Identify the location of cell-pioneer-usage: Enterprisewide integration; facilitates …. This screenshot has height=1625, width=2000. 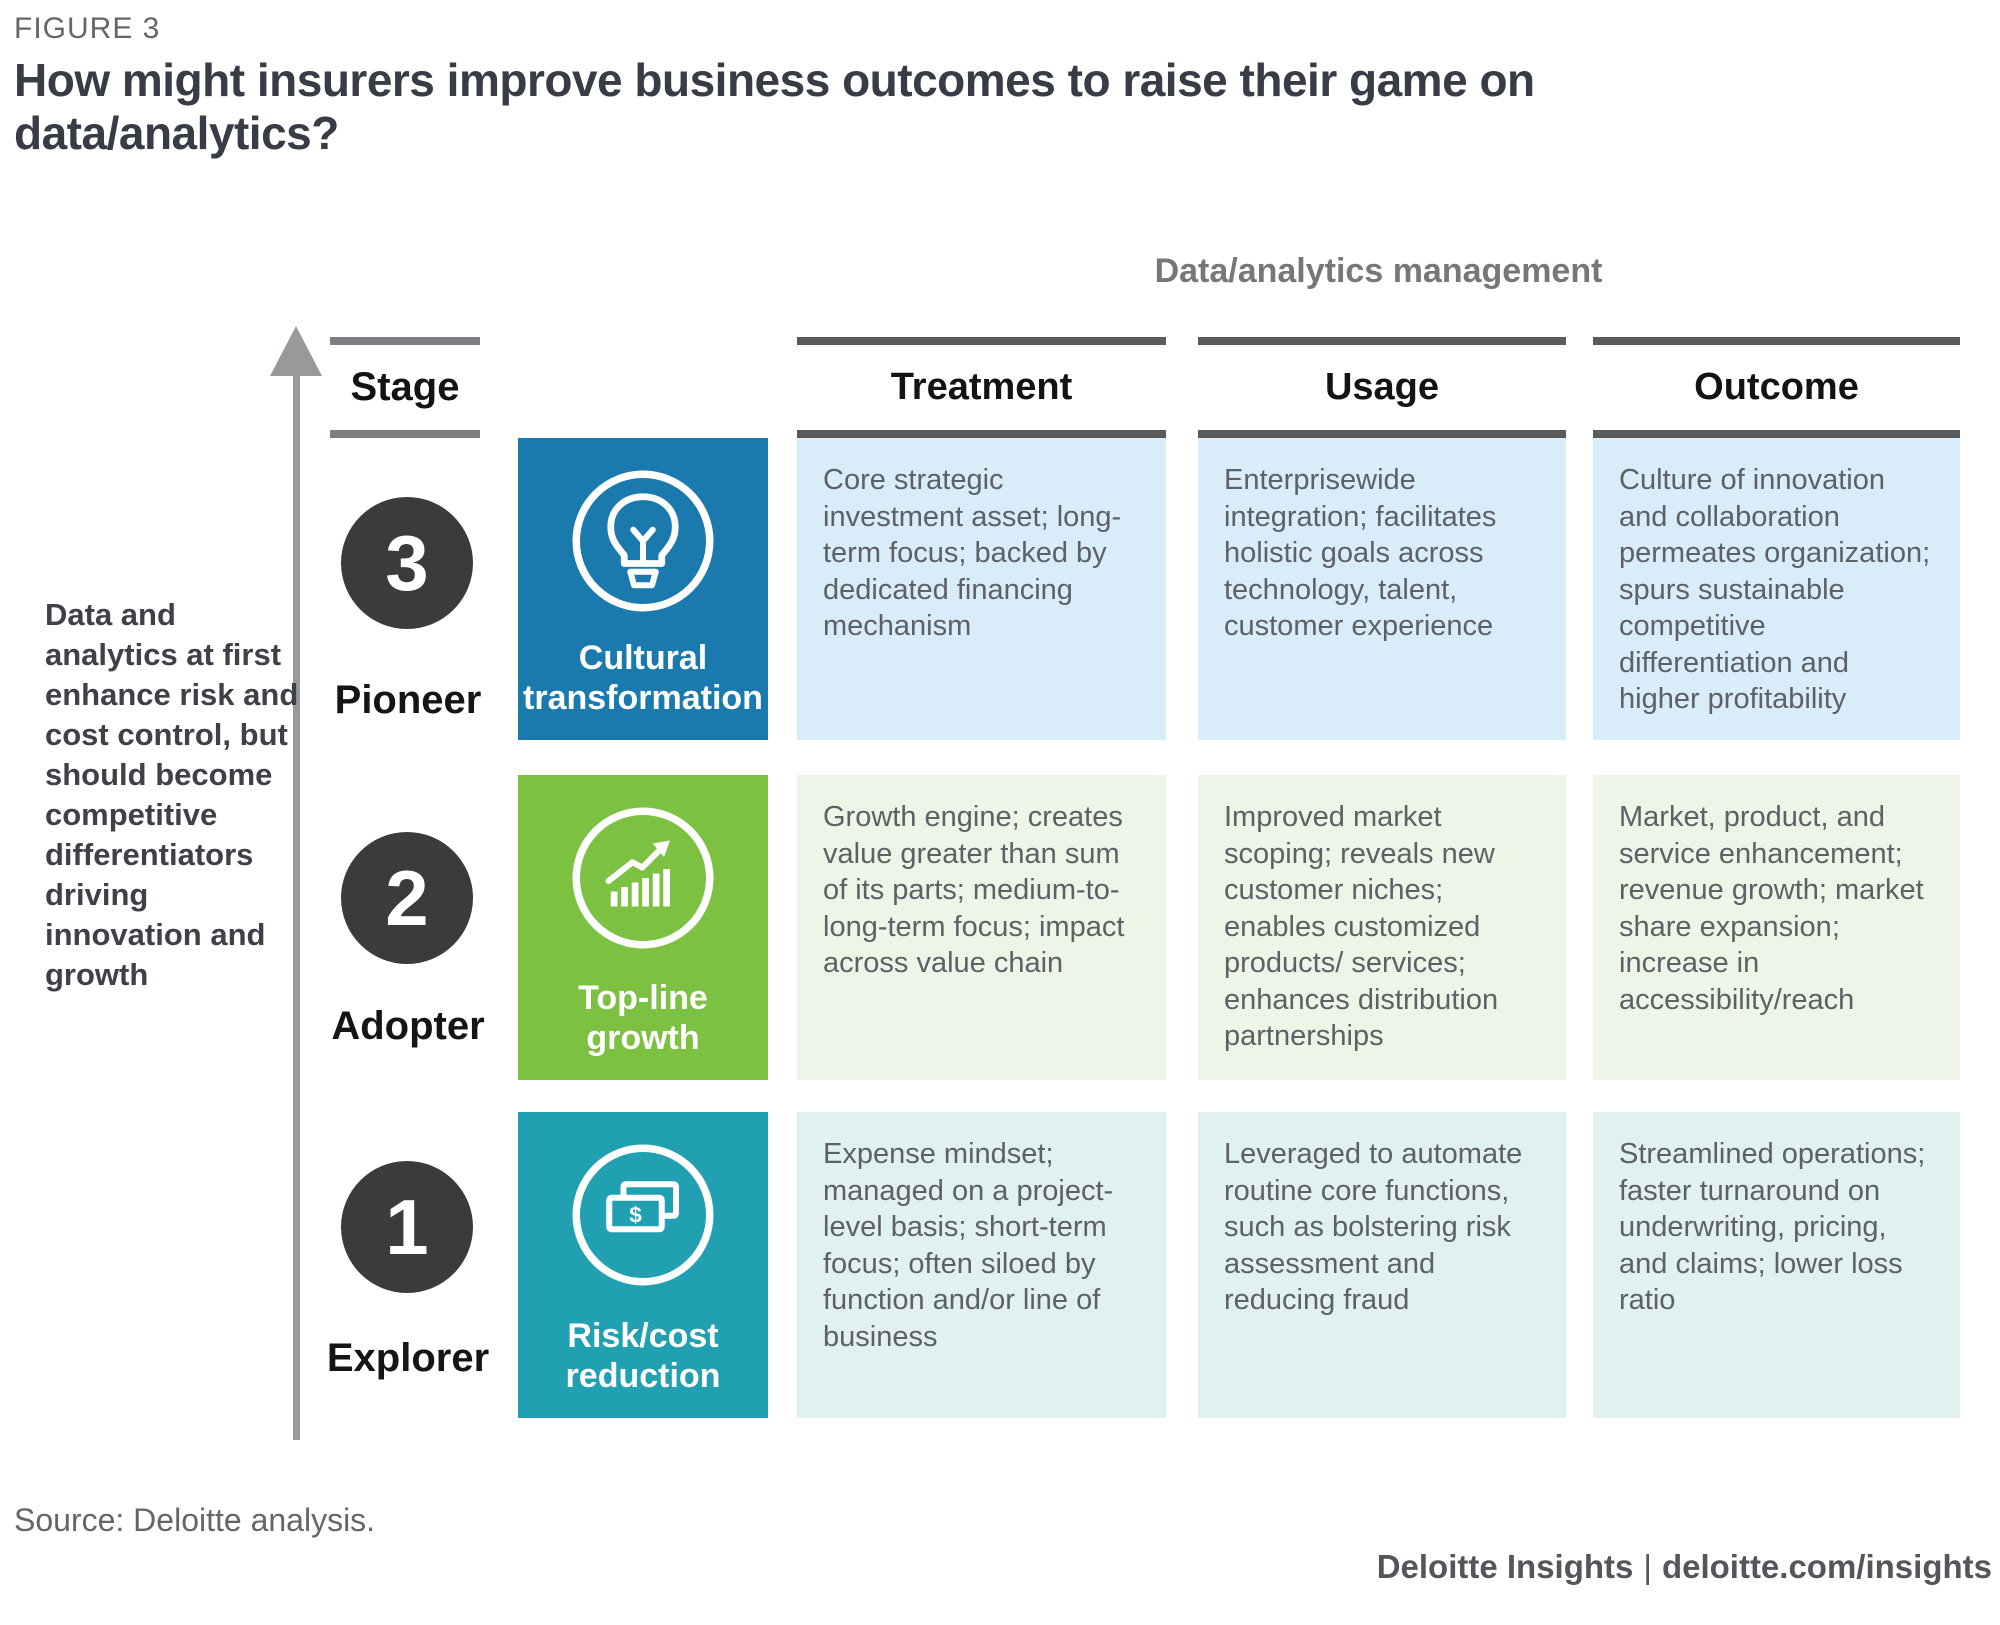
(1382, 589).